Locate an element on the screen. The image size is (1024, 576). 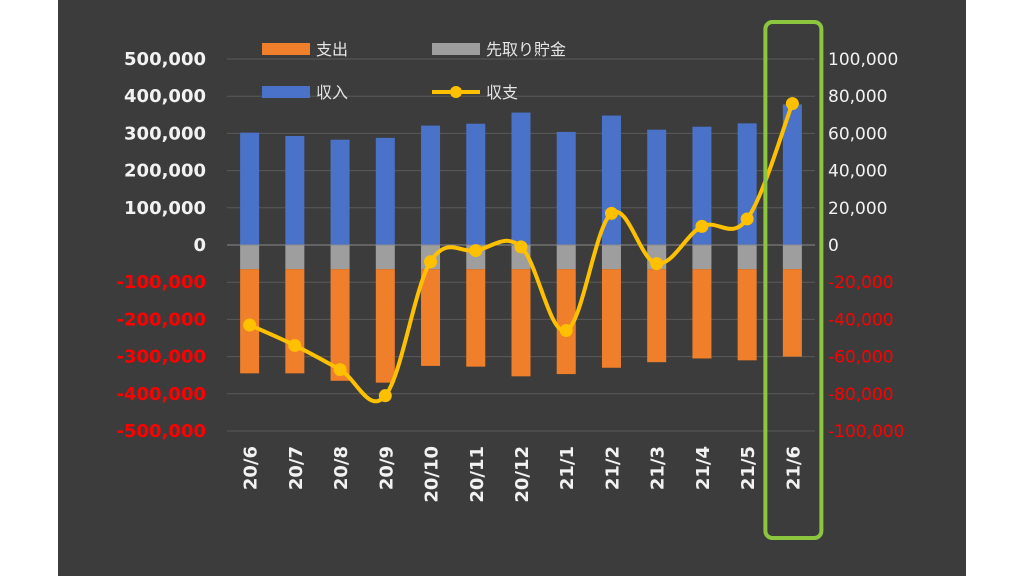
category-label: 20/8 is located at coordinates (341, 468).